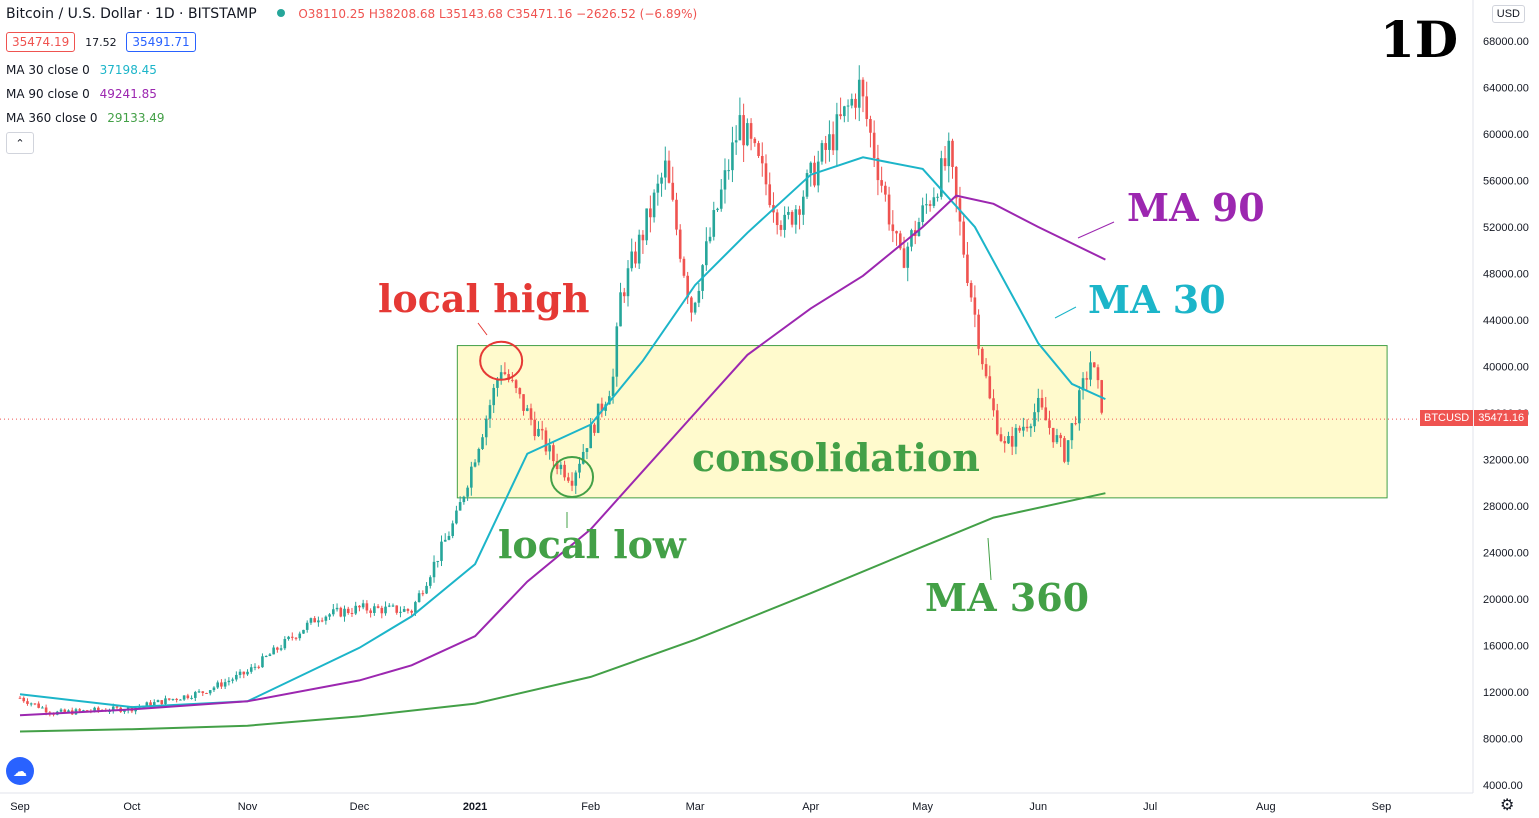 This screenshot has height=818, width=1539. Describe the element at coordinates (1506, 554) in the screenshot. I see `y-tick-label: 24000.00` at that location.